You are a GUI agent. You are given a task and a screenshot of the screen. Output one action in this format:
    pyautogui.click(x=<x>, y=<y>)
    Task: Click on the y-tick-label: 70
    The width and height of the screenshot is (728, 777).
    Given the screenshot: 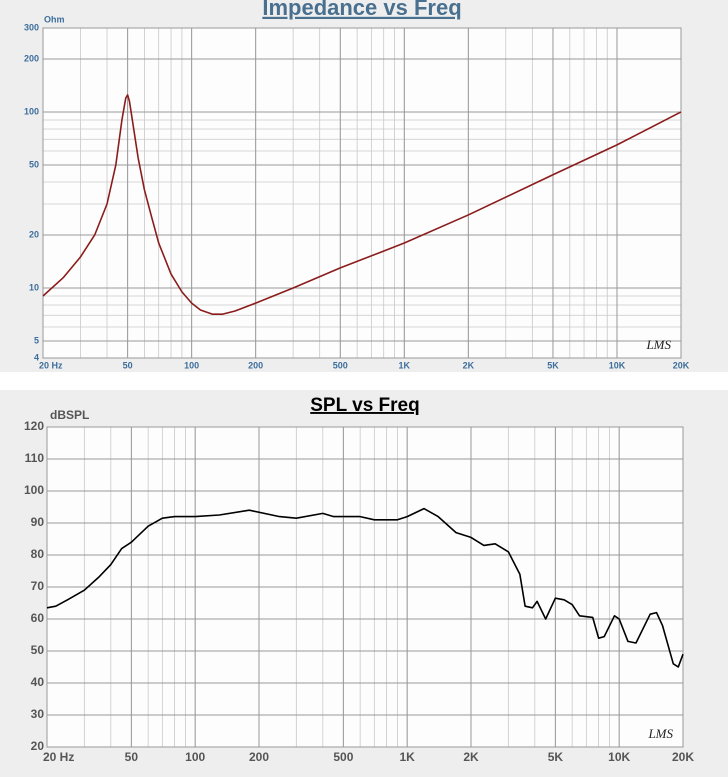 What is the action you would take?
    pyautogui.click(x=38, y=586)
    